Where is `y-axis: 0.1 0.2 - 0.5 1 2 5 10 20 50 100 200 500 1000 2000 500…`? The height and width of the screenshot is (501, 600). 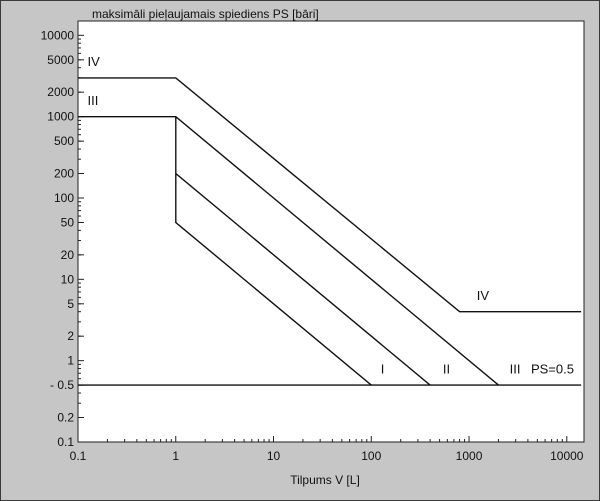
y-axis: 0.1 0.2 - 0.5 1 2 5 10 20 50 100 200 500 1000 2000 500… is located at coordinates (62, 238).